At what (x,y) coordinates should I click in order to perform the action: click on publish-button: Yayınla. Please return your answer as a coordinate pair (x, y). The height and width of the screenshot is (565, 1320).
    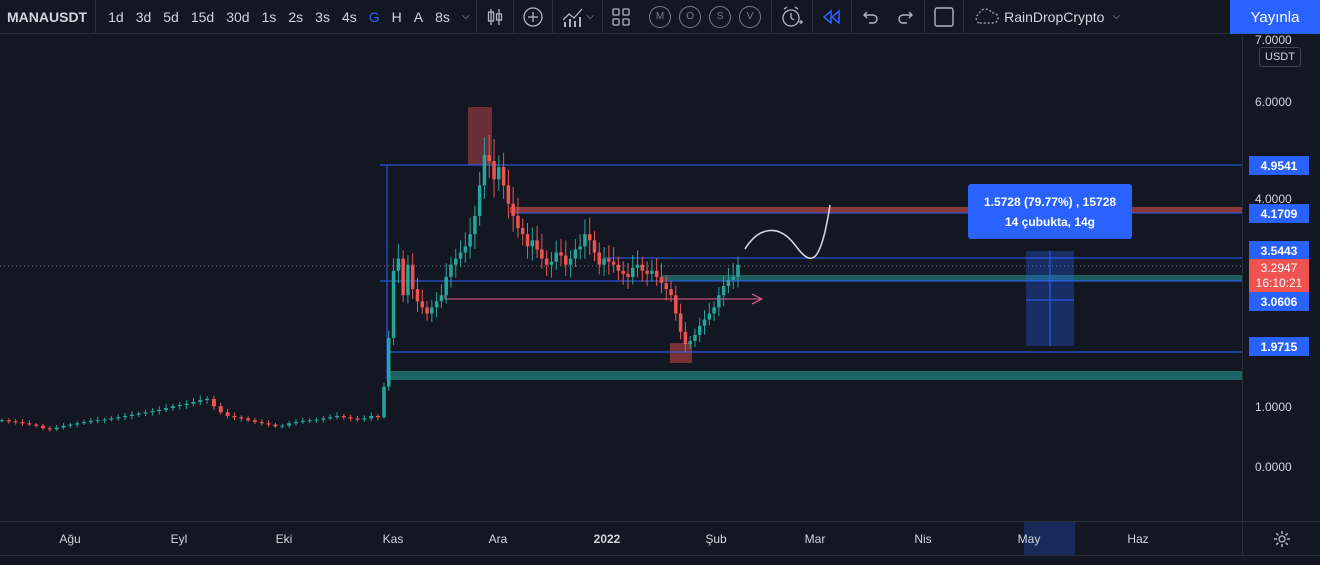
    Looking at the image, I should click on (1275, 17).